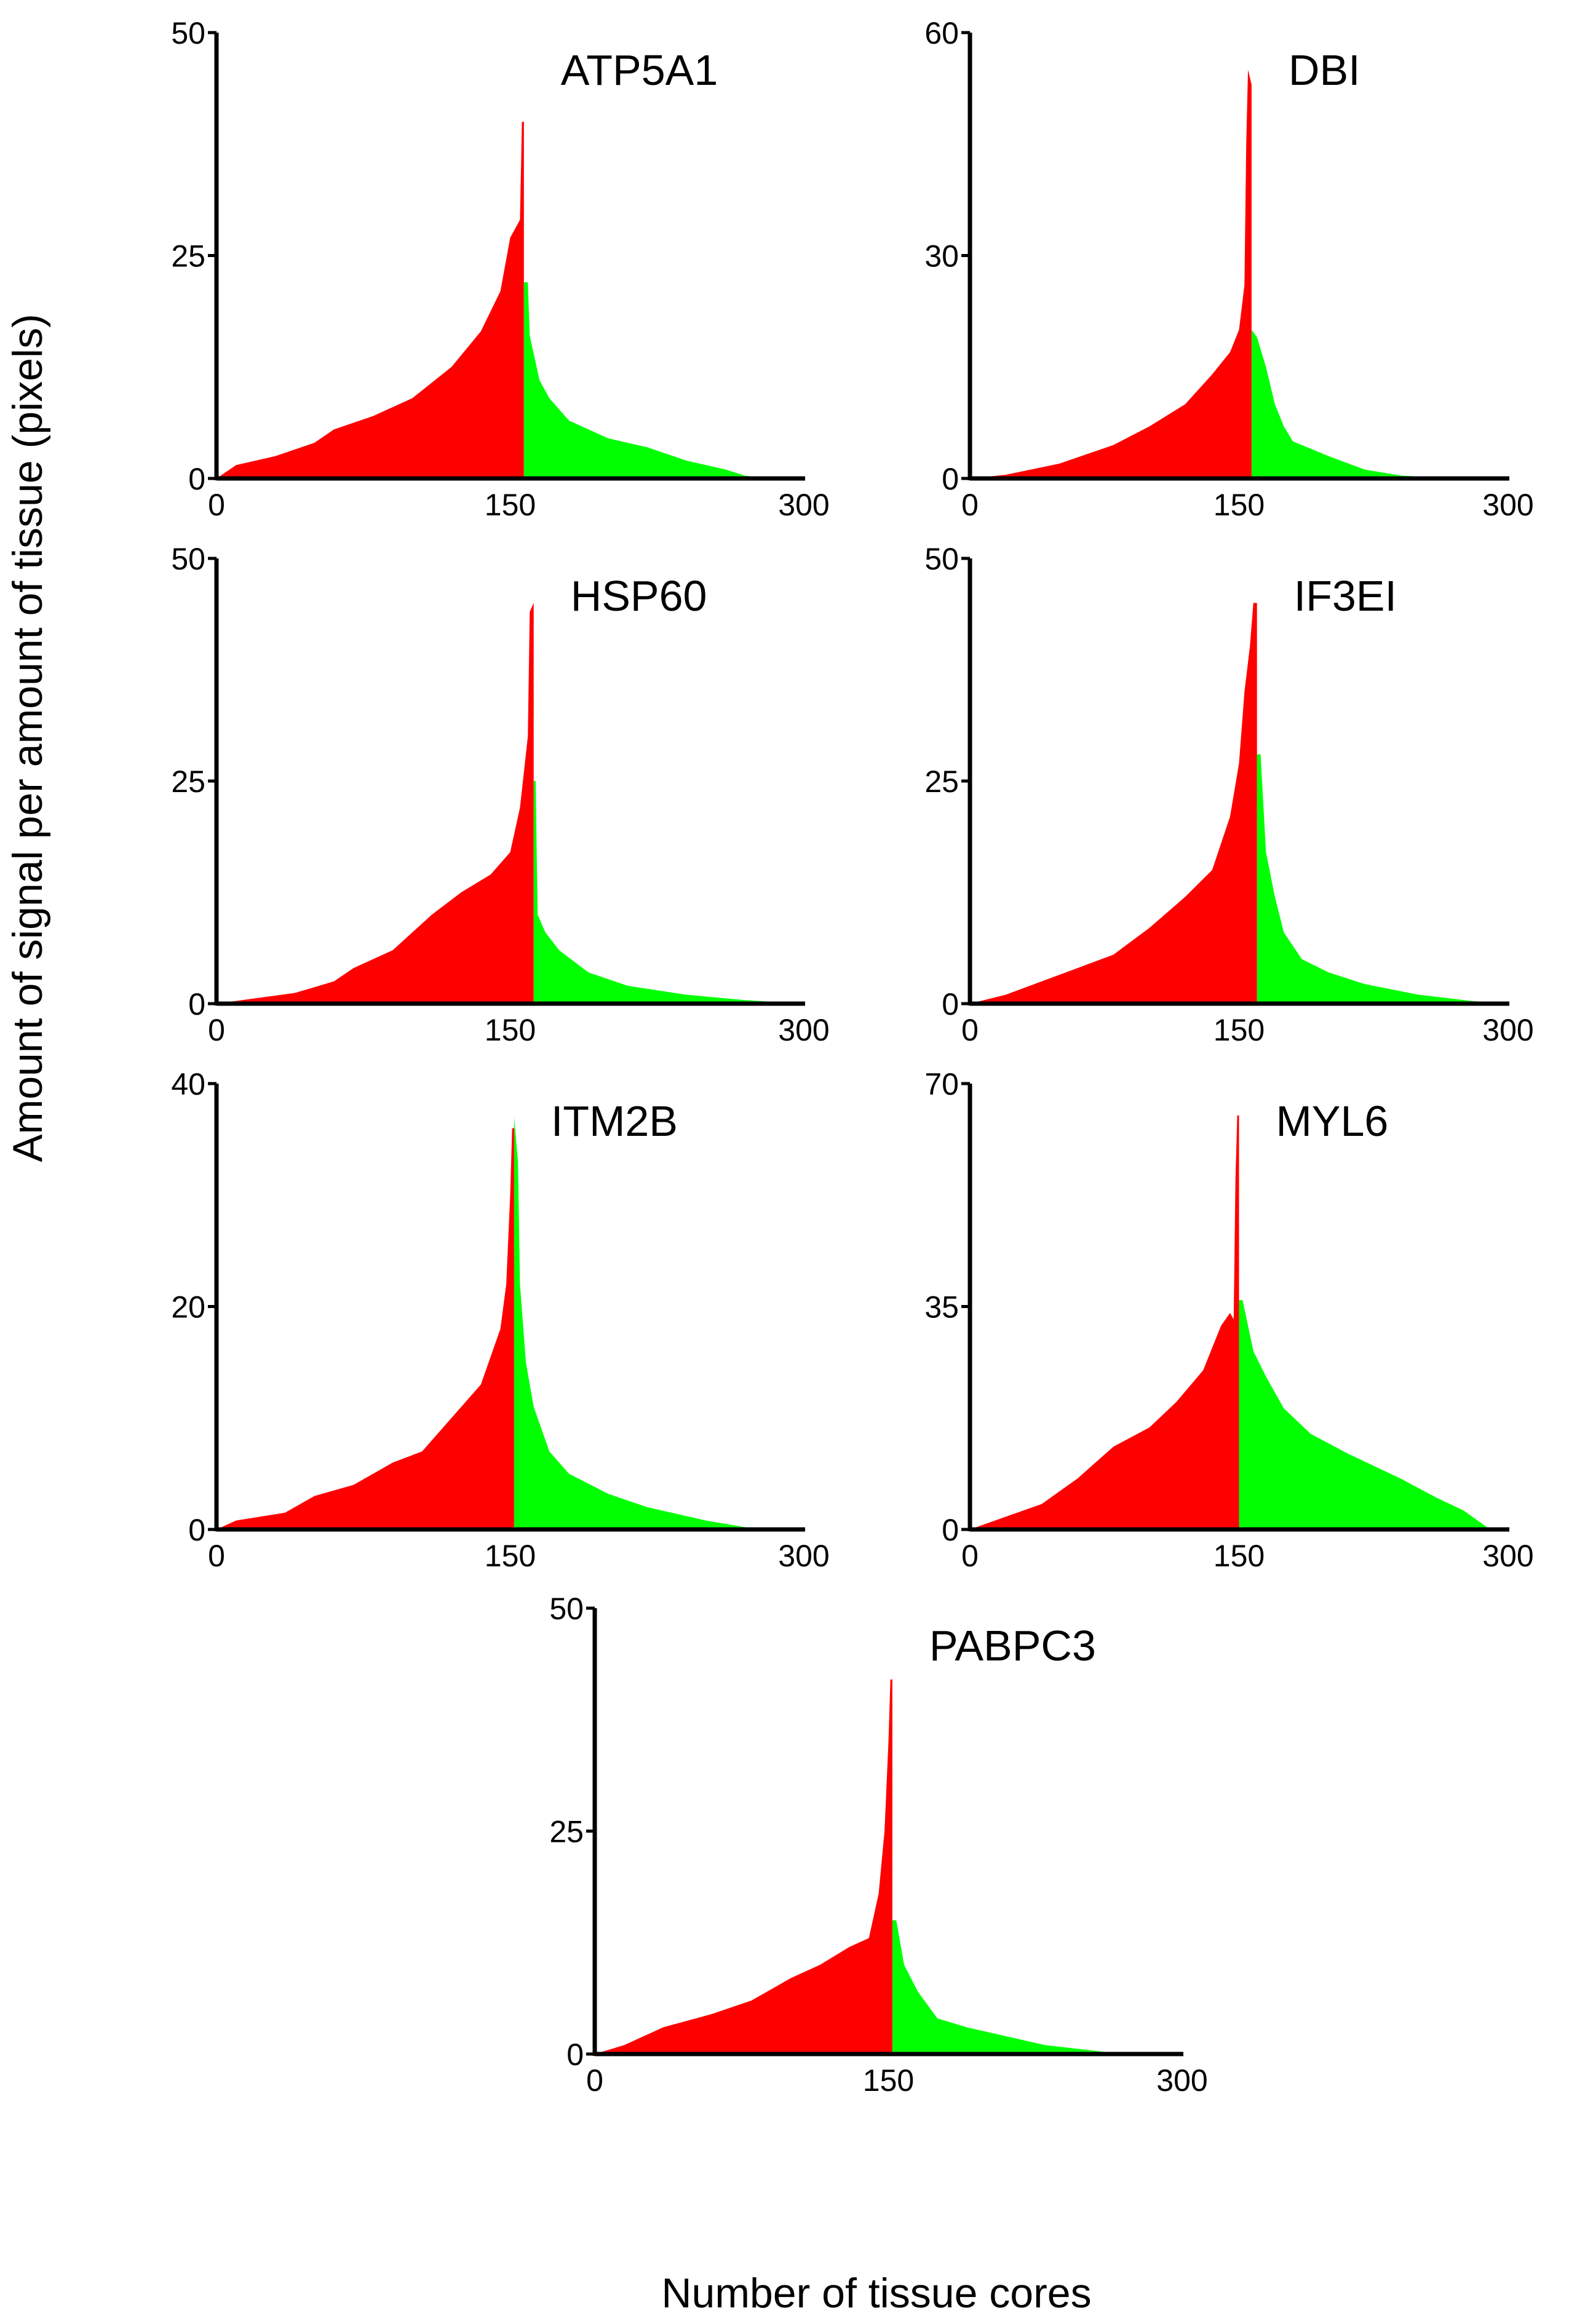 The width and height of the screenshot is (1577, 2324). What do you see at coordinates (639, 596) in the screenshot?
I see `panel-title-hsp60: HSP60` at bounding box center [639, 596].